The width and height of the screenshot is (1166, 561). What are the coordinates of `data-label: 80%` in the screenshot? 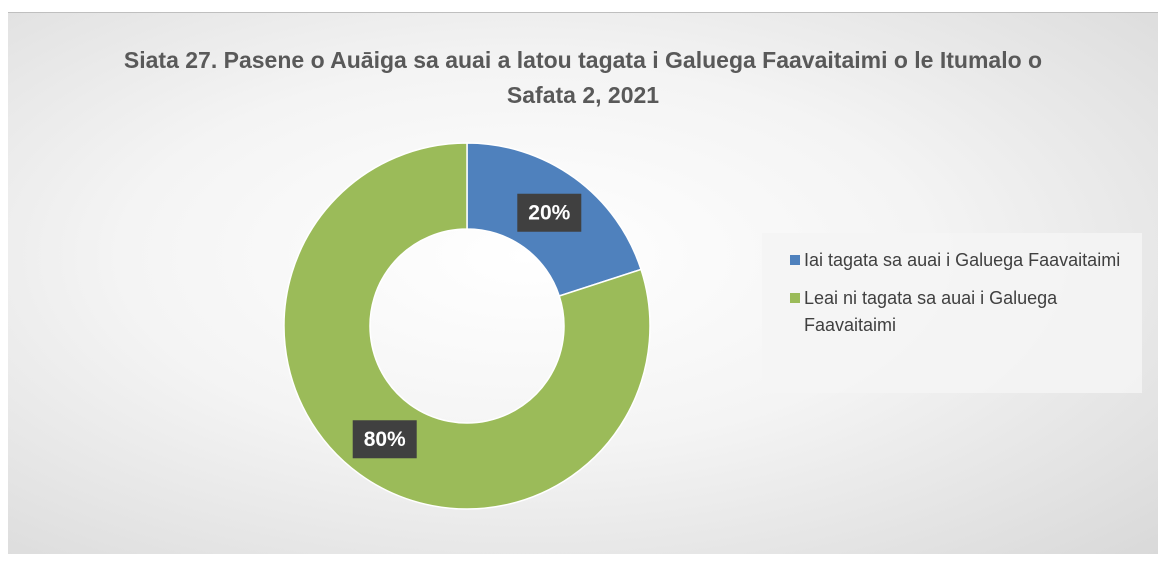 It's located at (385, 439).